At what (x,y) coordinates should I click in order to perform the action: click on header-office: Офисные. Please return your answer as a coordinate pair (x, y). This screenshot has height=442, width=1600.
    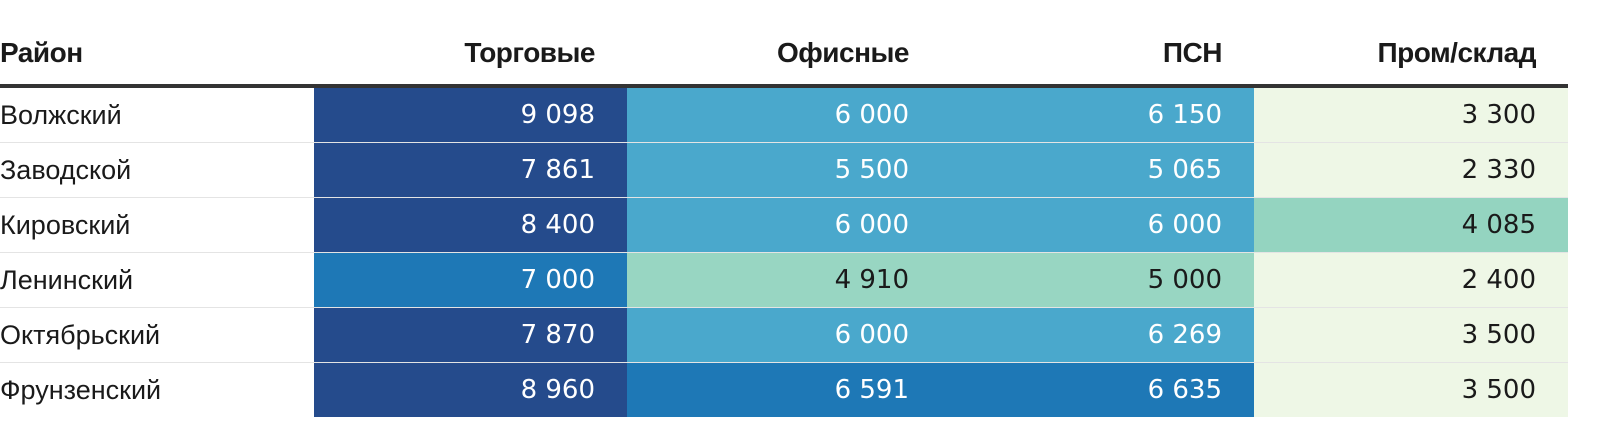
    Looking at the image, I should click on (784, 55).